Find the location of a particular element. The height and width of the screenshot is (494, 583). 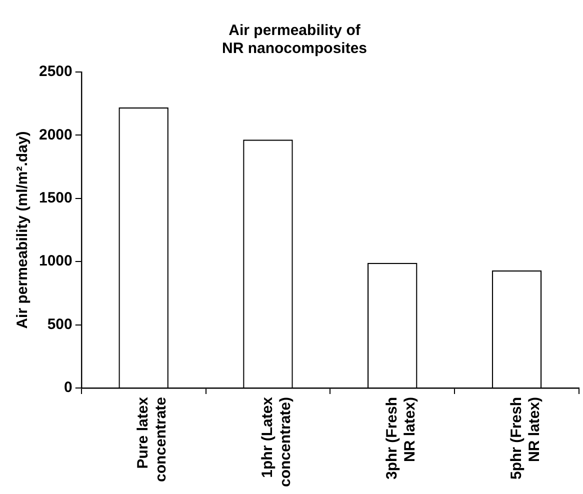

y-tick-label: 500 is located at coordinates (59, 324).